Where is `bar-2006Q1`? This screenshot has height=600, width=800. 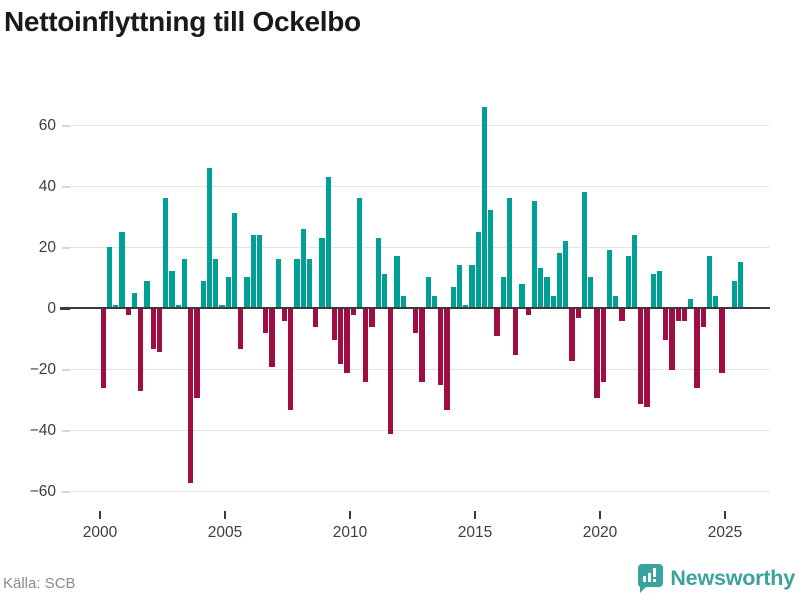
bar-2006Q1 is located at coordinates (253, 271).